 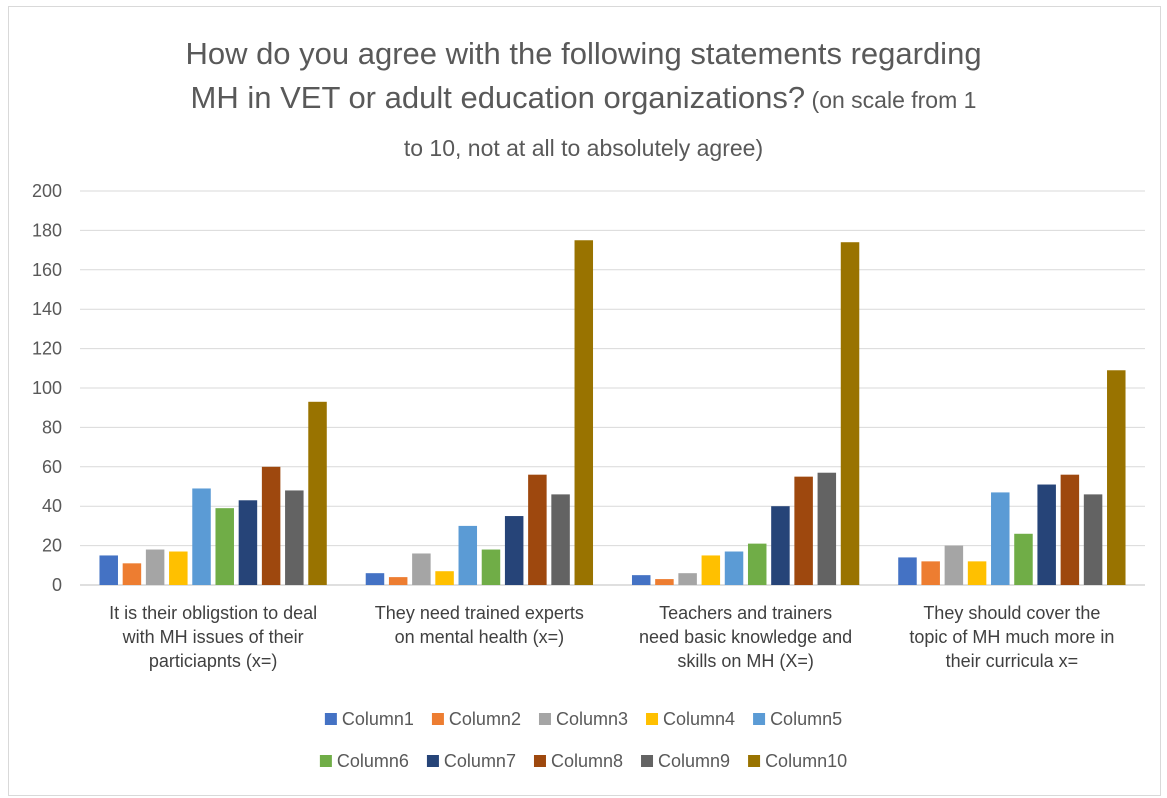 I want to click on bar-column2-cat4, so click(x=930, y=573).